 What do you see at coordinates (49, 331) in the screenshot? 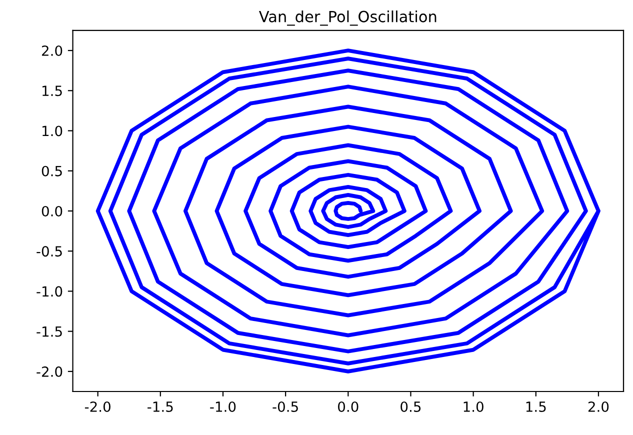
I see `y-tick-label: -1.5` at bounding box center [49, 331].